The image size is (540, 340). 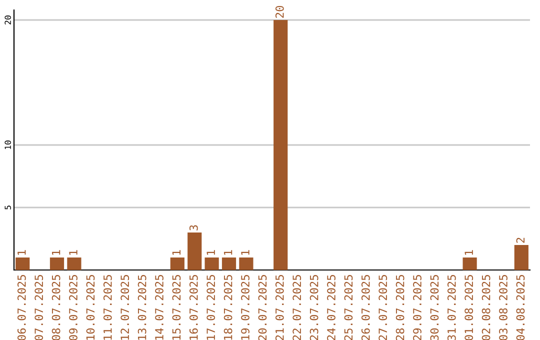 I want to click on x-tick-label: 15.07.2025, so click(x=176, y=307).